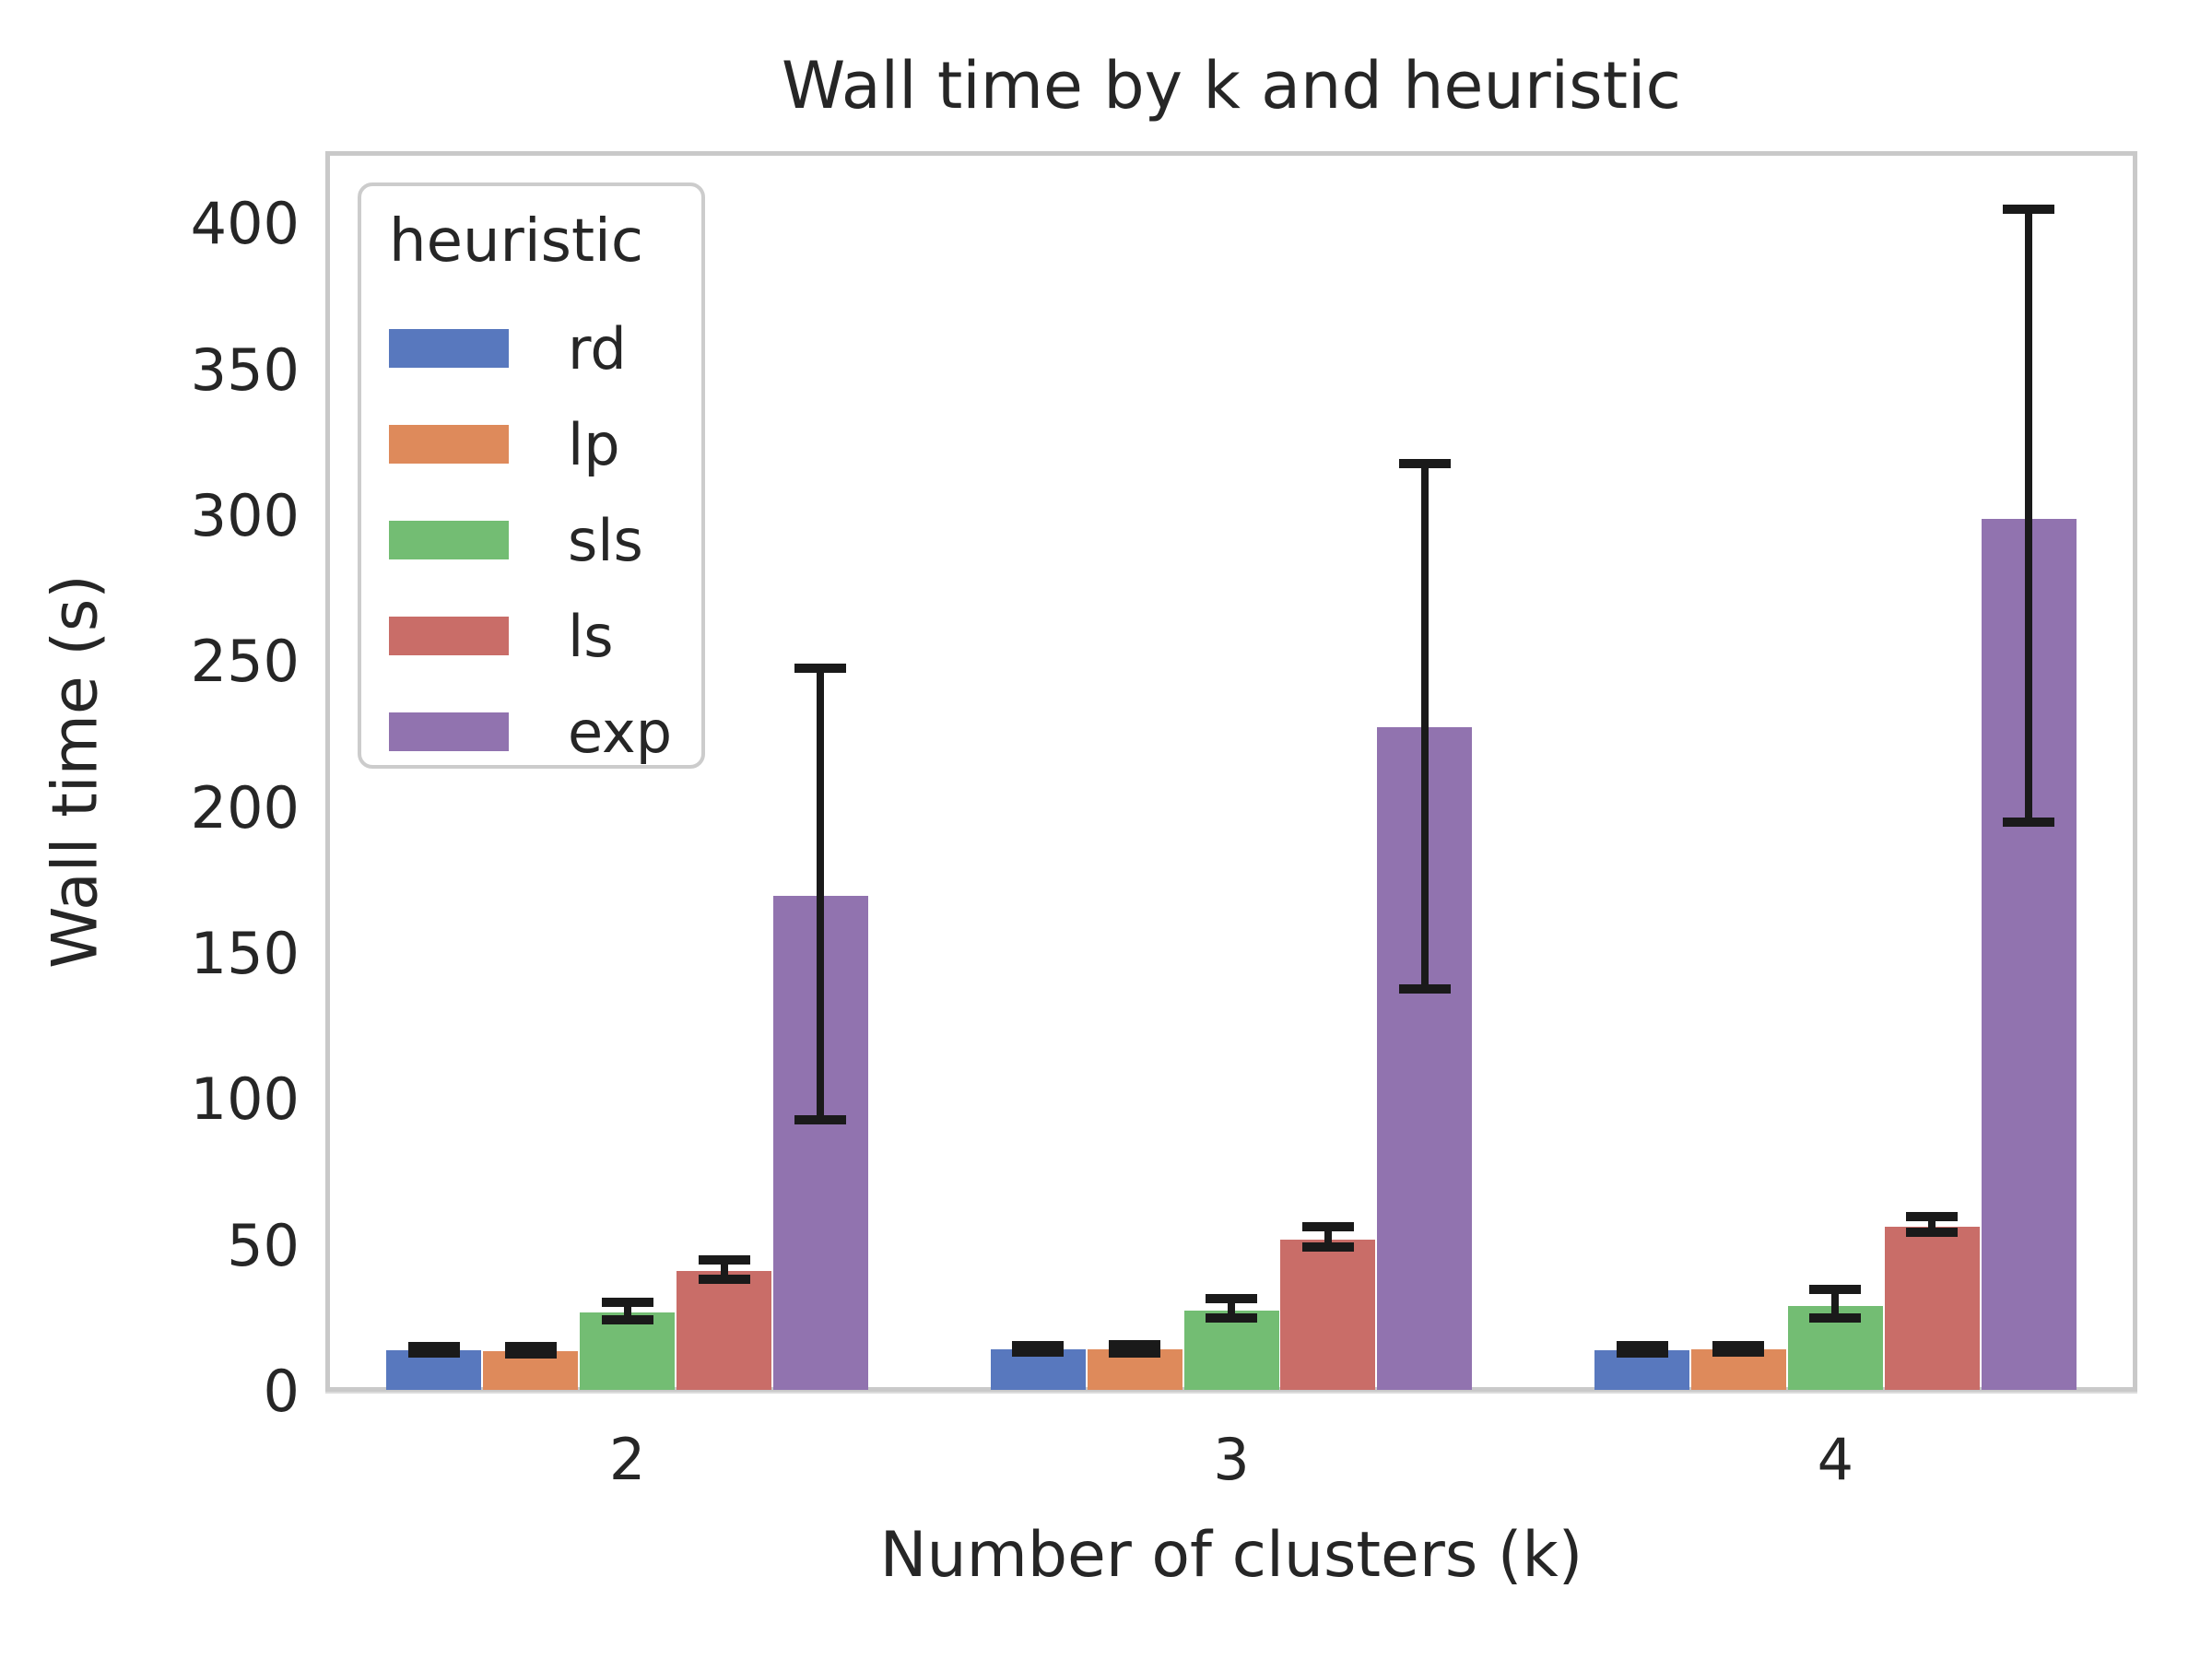 The image size is (2212, 1659). Describe the element at coordinates (245, 953) in the screenshot. I see `y-tick-label-150: 150` at that location.